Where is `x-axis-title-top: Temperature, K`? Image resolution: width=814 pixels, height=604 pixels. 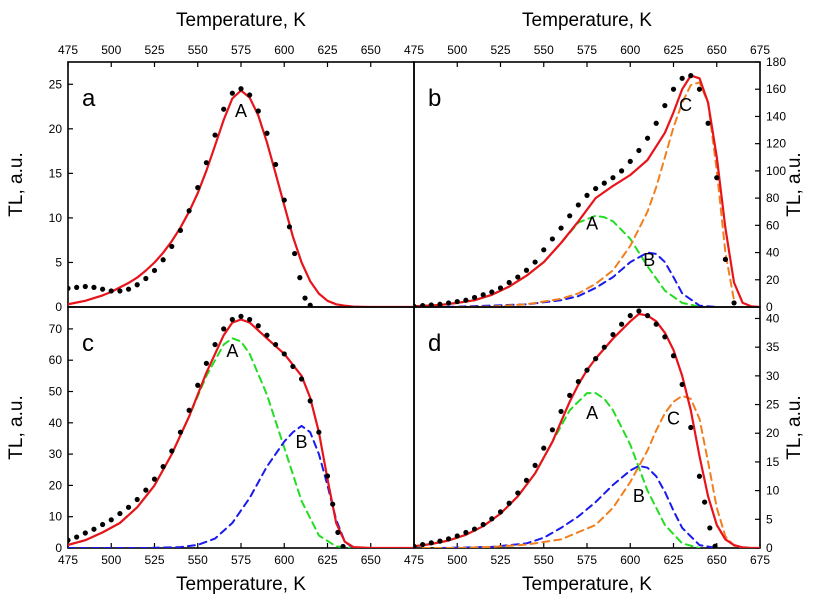 x-axis-title-top: Temperature, K is located at coordinates (587, 20).